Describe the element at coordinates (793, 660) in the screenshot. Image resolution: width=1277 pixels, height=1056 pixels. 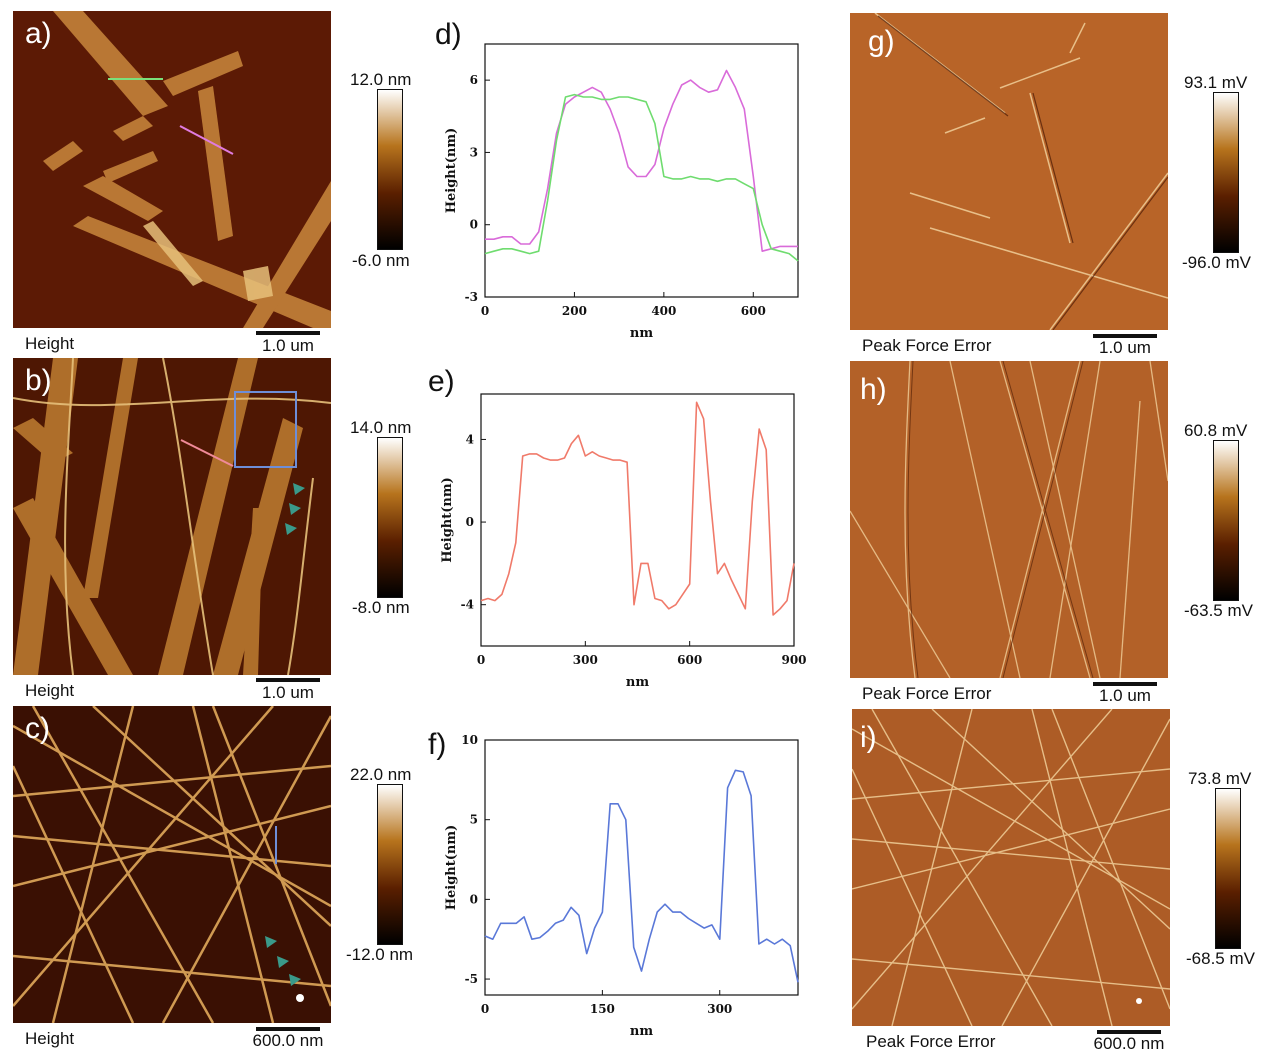
I see `x-tick-label: 900` at that location.